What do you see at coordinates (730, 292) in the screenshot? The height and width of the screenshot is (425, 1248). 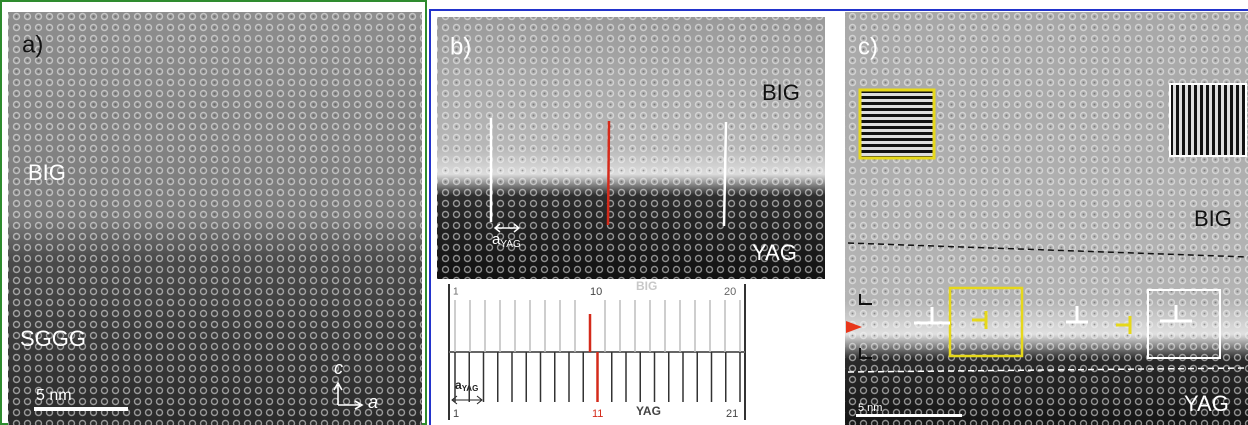 I see `tick-label: 20` at bounding box center [730, 292].